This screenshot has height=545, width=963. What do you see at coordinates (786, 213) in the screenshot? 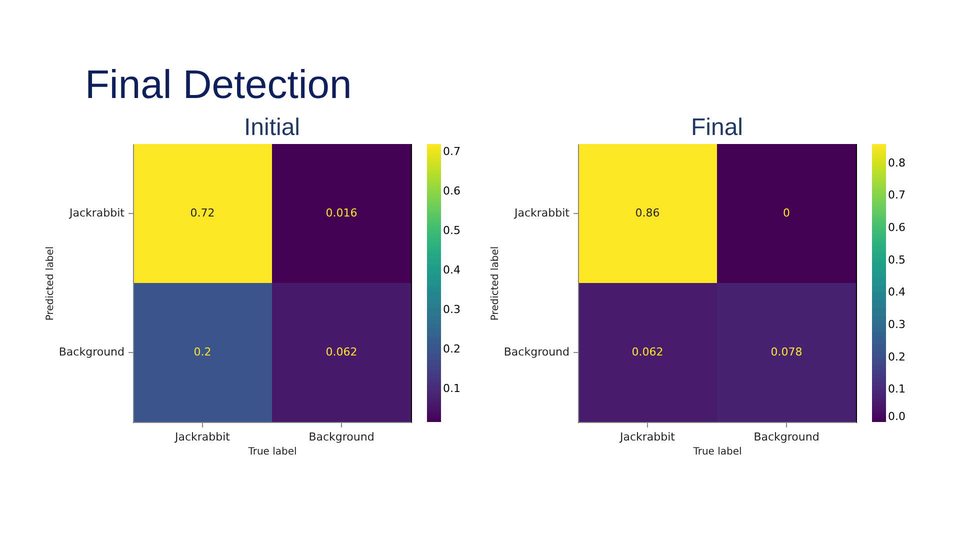
I see `data-label: 0` at bounding box center [786, 213].